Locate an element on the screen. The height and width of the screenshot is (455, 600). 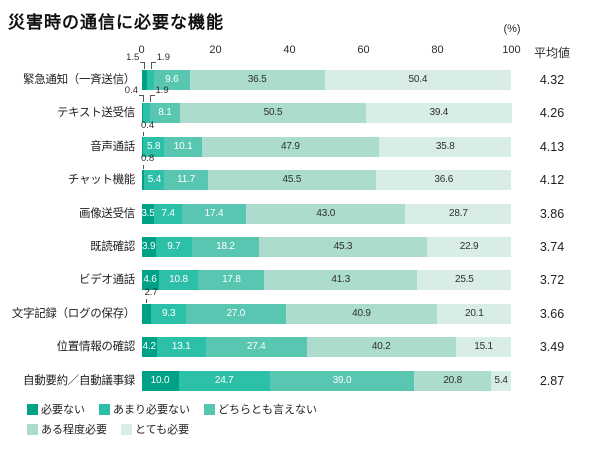
stacked-bar: 10.0 24.7 39.0 20.8 5.4 is located at coordinates (326, 380).